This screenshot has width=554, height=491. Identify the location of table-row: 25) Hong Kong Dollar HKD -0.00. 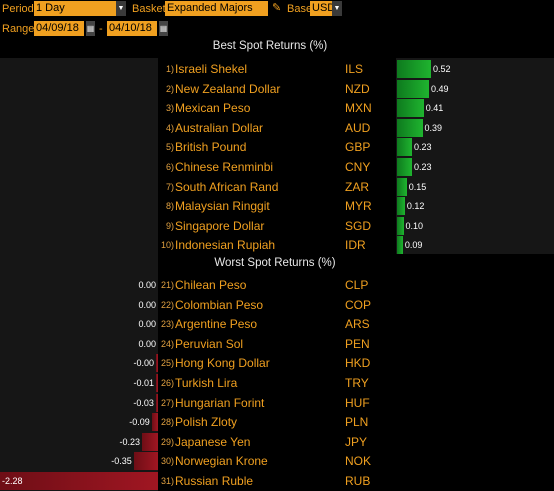
(277, 363).